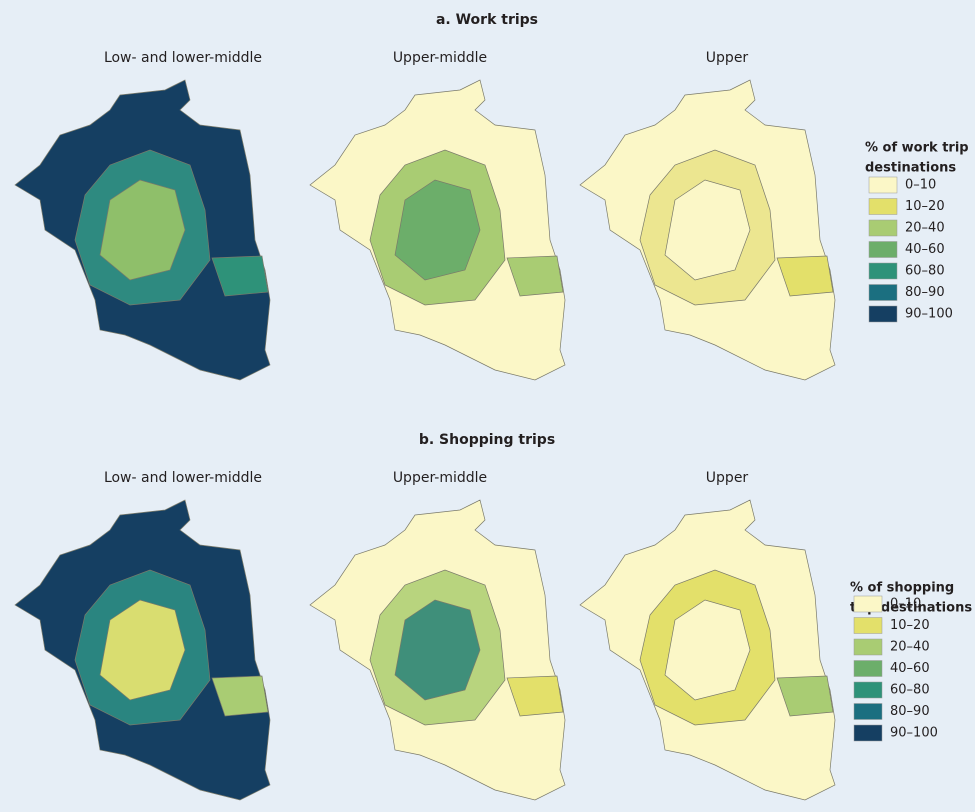  Describe the element at coordinates (487, 20) in the screenshot. I see `panel-title: a. Work trips` at that location.